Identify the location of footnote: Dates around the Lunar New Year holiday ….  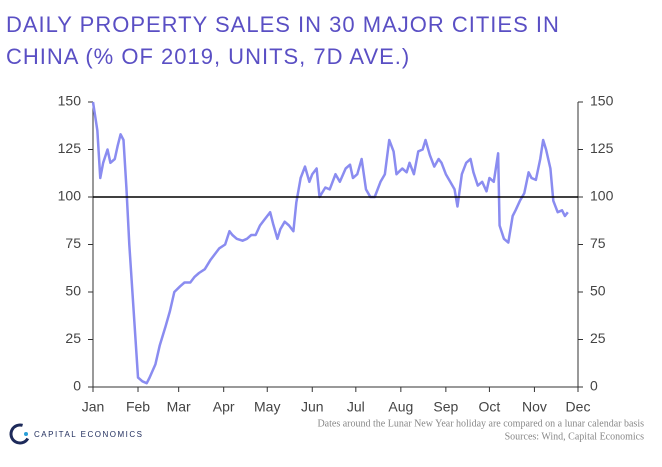
(480, 423).